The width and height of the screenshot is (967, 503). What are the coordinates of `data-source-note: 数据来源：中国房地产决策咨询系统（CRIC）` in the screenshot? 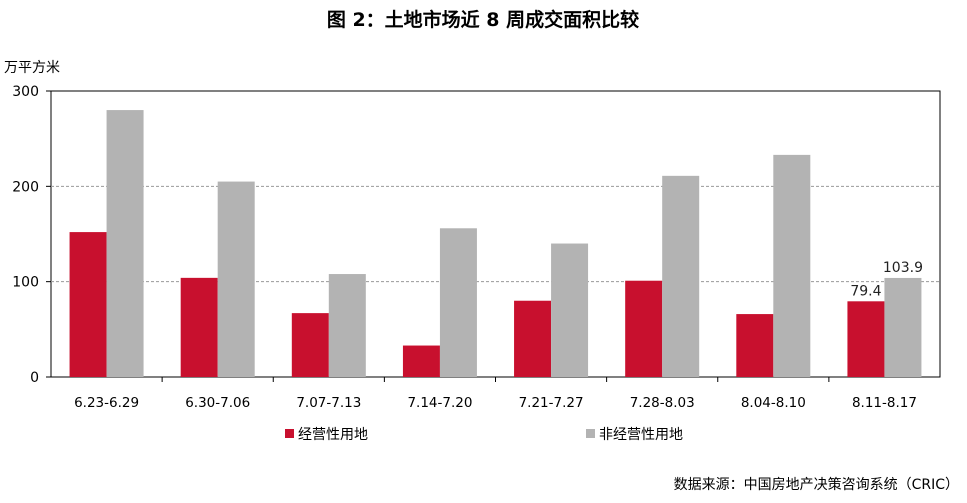 It's located at (816, 484).